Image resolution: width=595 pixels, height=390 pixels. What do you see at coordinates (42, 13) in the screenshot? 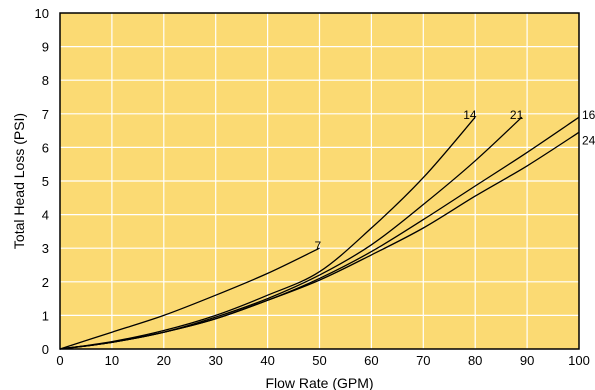
I see `y-tick-label: 10` at bounding box center [42, 13].